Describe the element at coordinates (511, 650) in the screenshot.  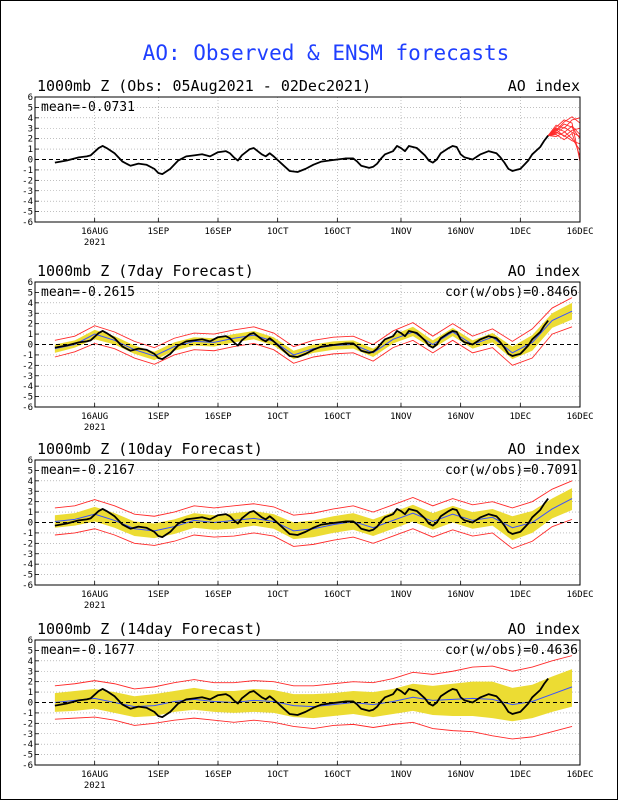
I see `correlation-label: cor(w/obs)=0.4636` at that location.